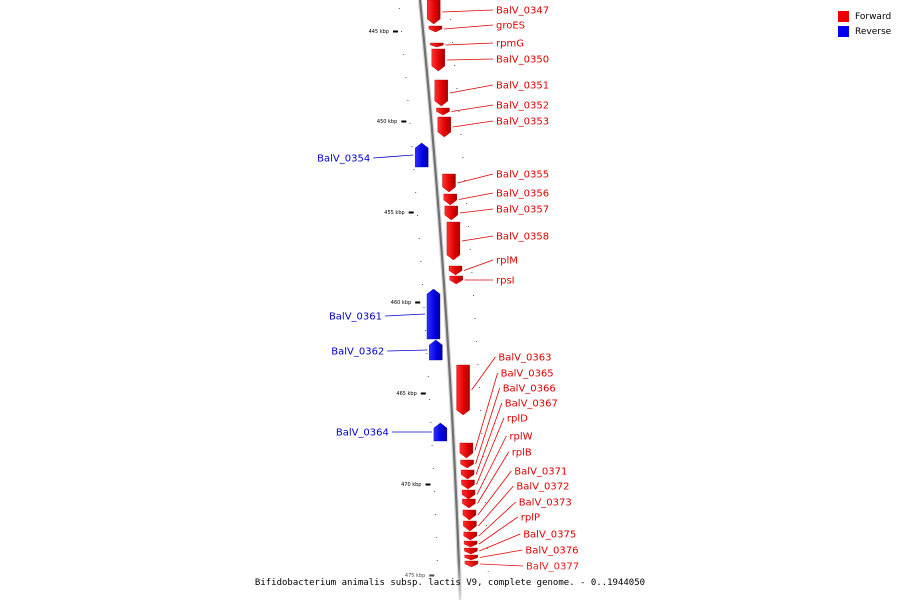 Image resolution: width=900 pixels, height=600 pixels. I want to click on bottom-fade, so click(450, 580).